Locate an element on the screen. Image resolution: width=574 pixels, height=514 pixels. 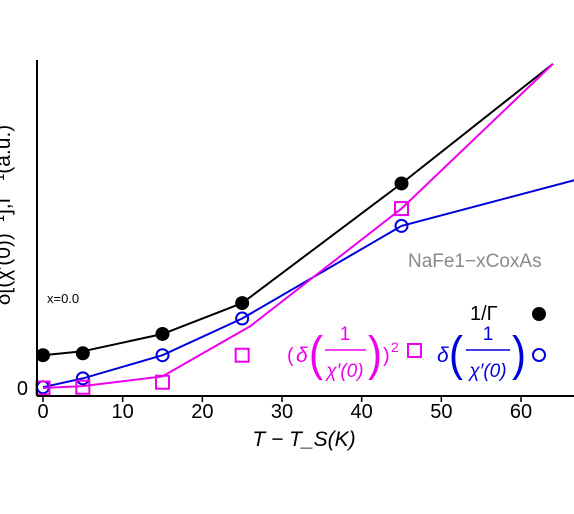
legend-marker-gamma is located at coordinates (539, 314).